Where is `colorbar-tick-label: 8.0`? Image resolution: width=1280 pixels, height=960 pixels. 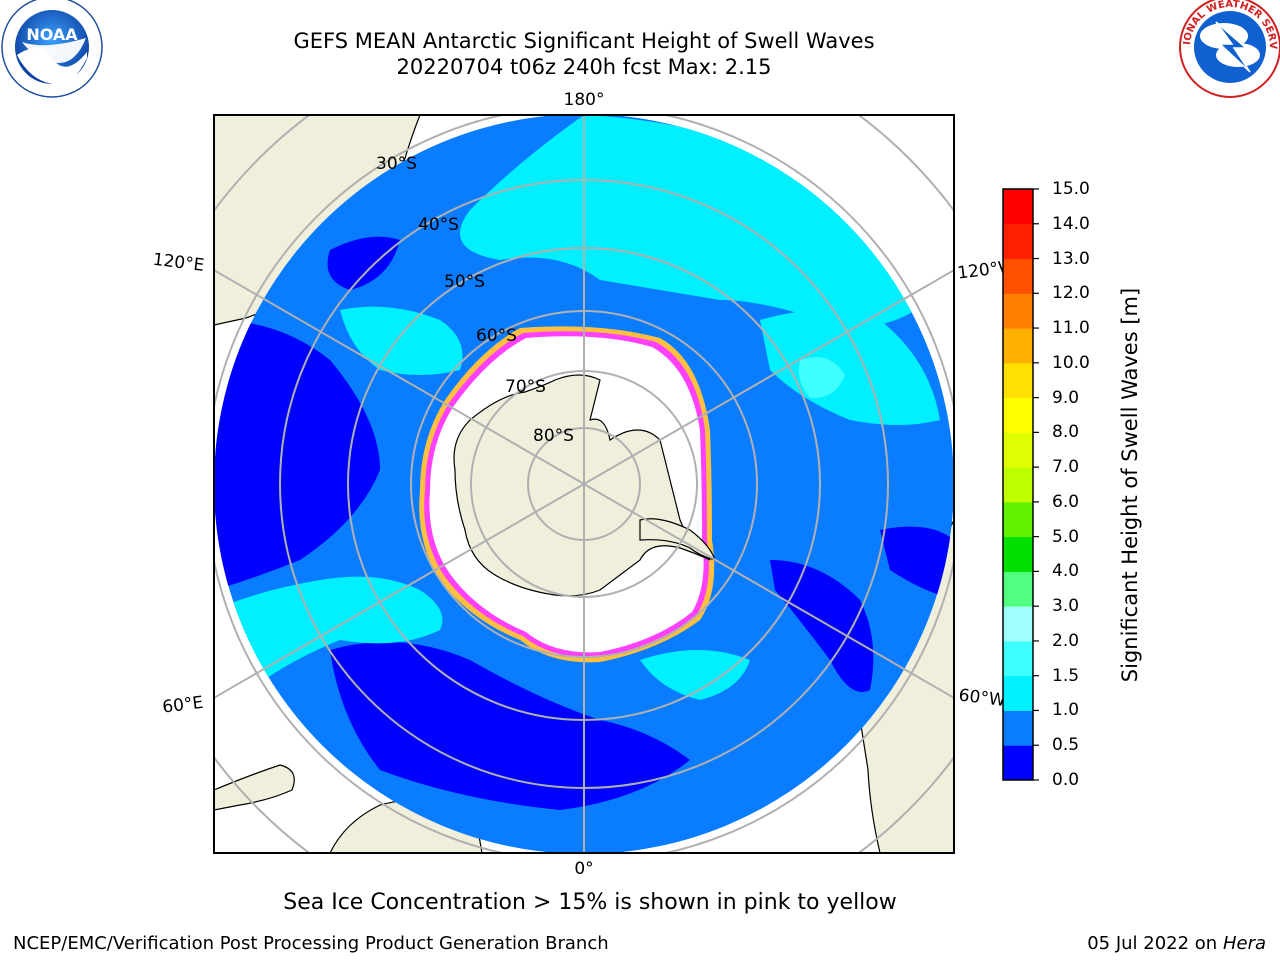 colorbar-tick-label: 8.0 is located at coordinates (1066, 432).